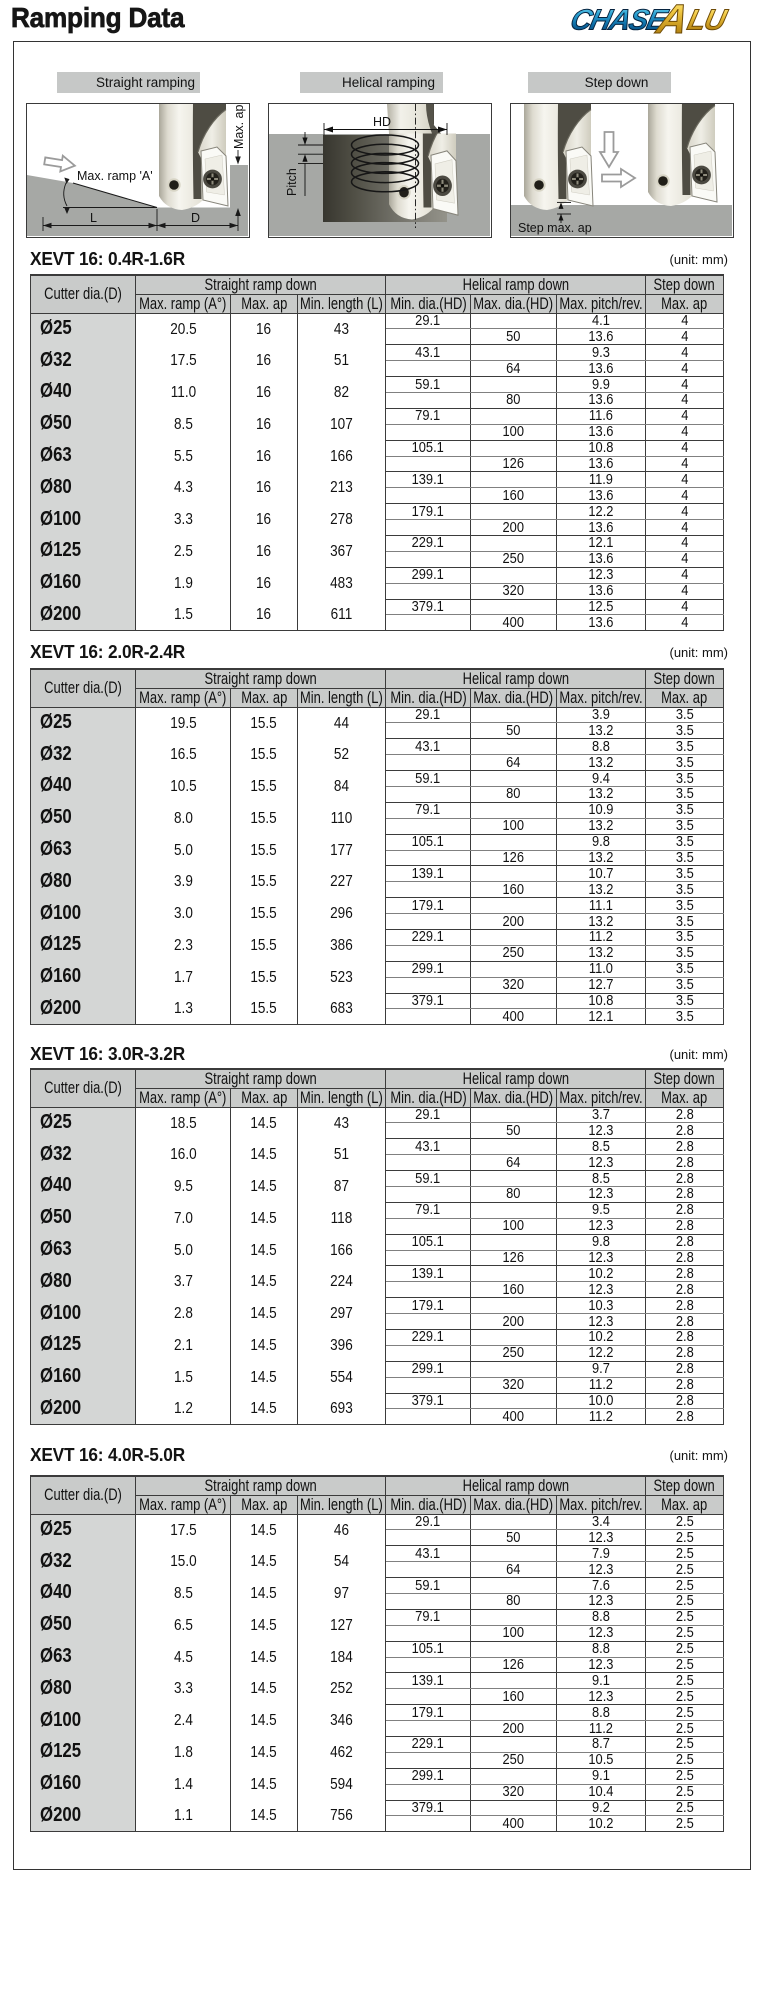 The image size is (775, 2000). What do you see at coordinates (195, 218) in the screenshot?
I see `svg-text: D` at bounding box center [195, 218].